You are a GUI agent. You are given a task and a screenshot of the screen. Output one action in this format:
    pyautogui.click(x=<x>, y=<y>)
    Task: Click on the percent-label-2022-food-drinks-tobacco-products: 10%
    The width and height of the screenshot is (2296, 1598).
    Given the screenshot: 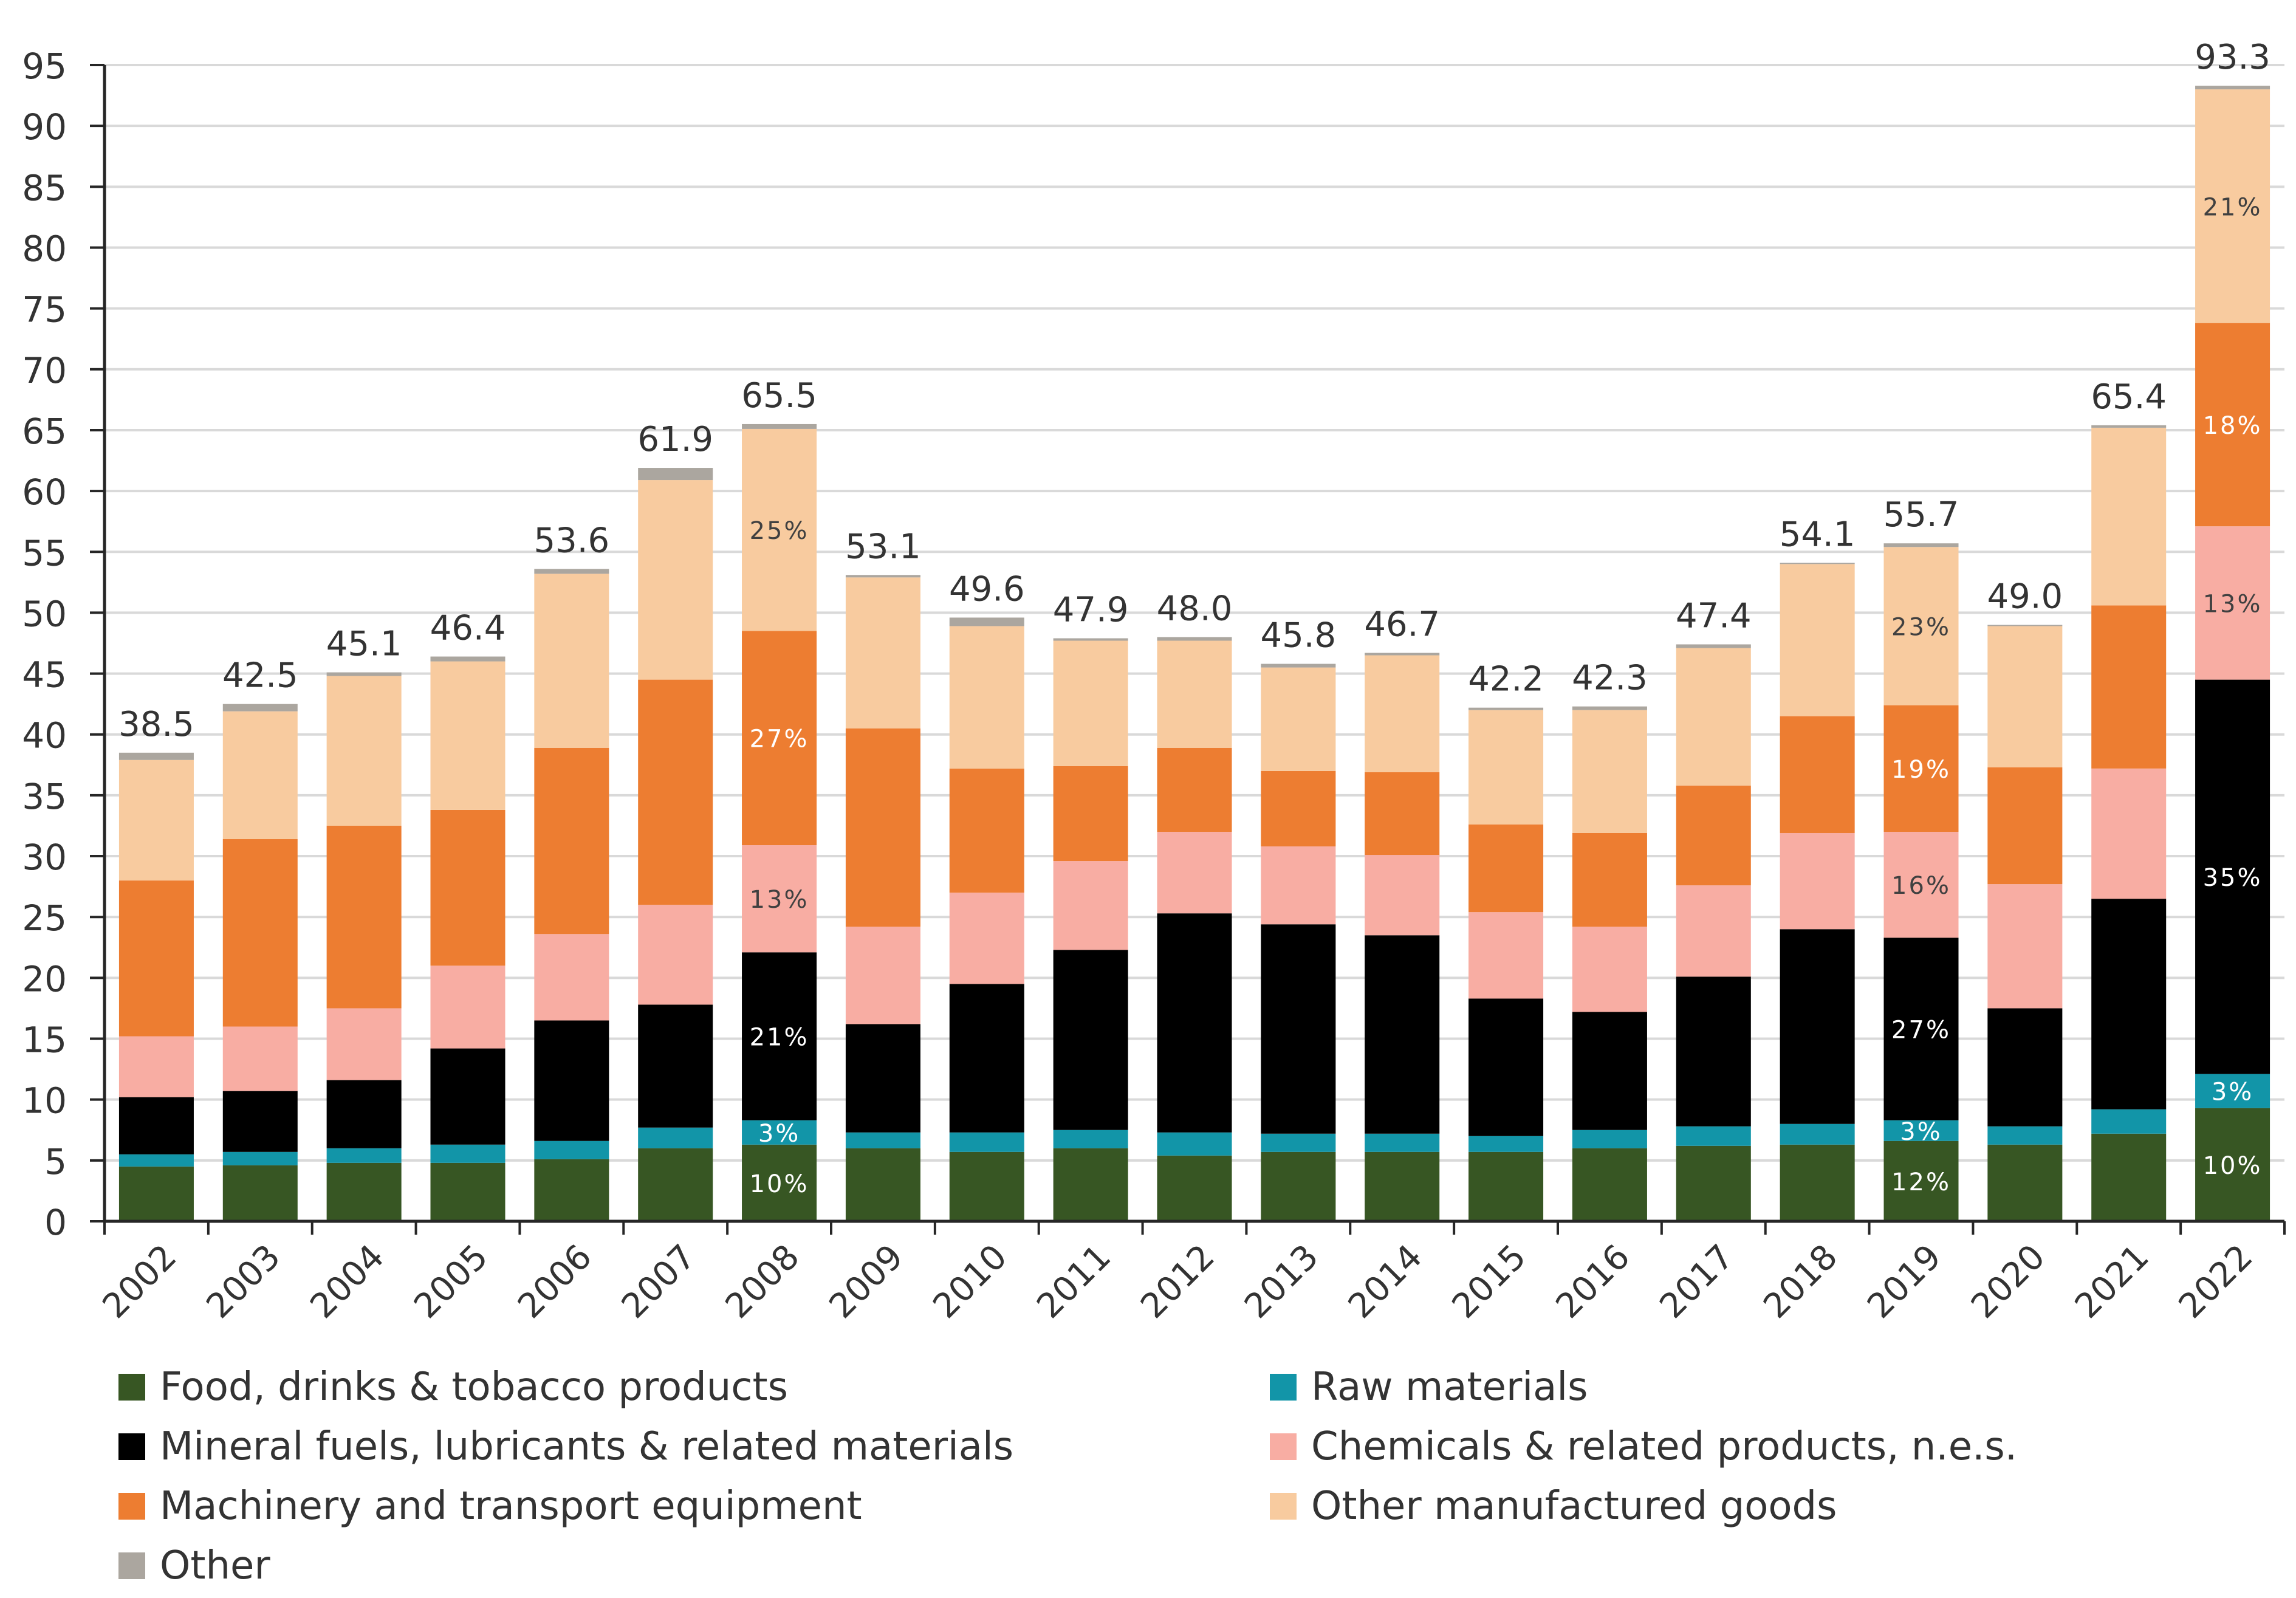 What is the action you would take?
    pyautogui.click(x=2233, y=1166)
    